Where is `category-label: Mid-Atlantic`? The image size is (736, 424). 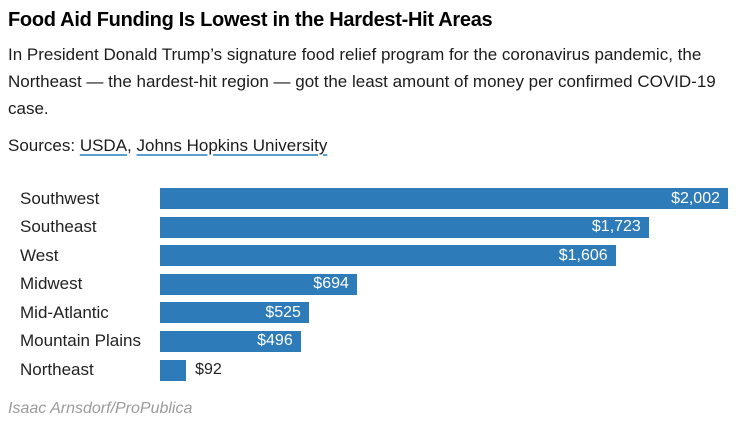
category-label: Mid-Atlantic is located at coordinates (64, 312).